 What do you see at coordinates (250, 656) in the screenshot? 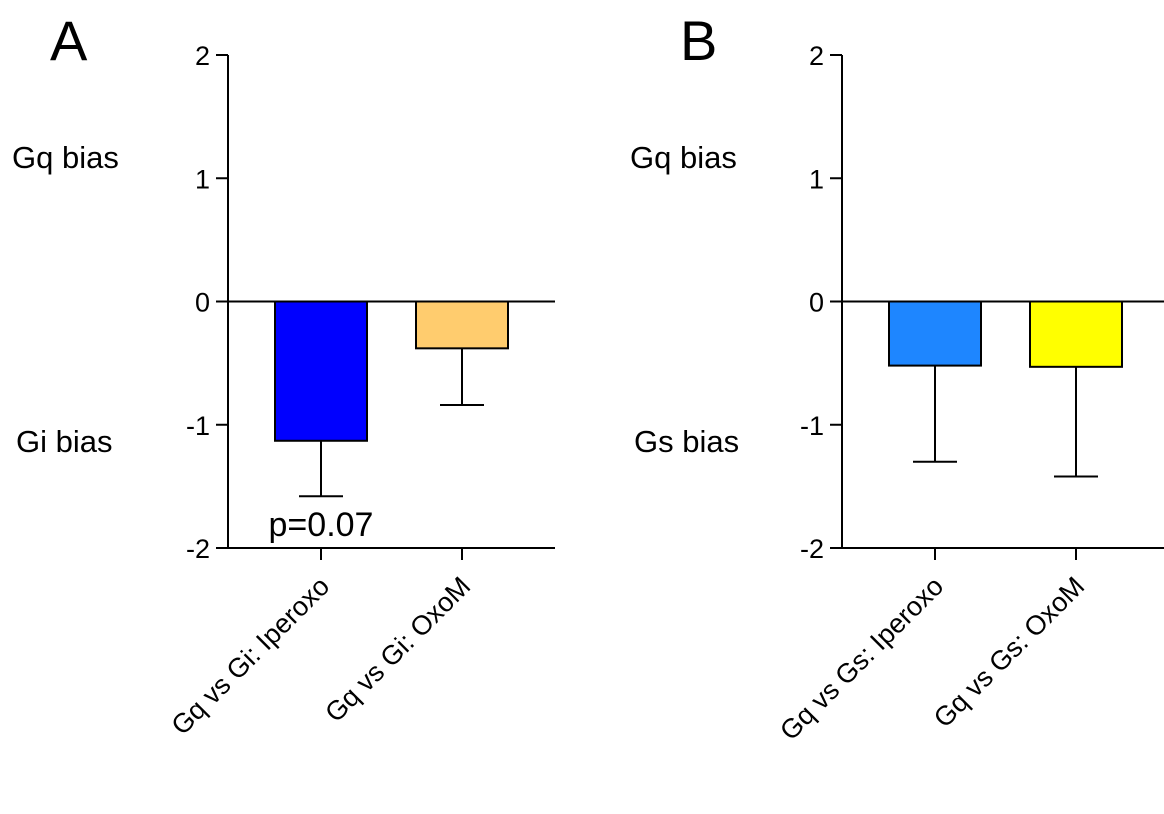
I see `x-category-label: Gq vs Gi: Iperoxo` at bounding box center [250, 656].